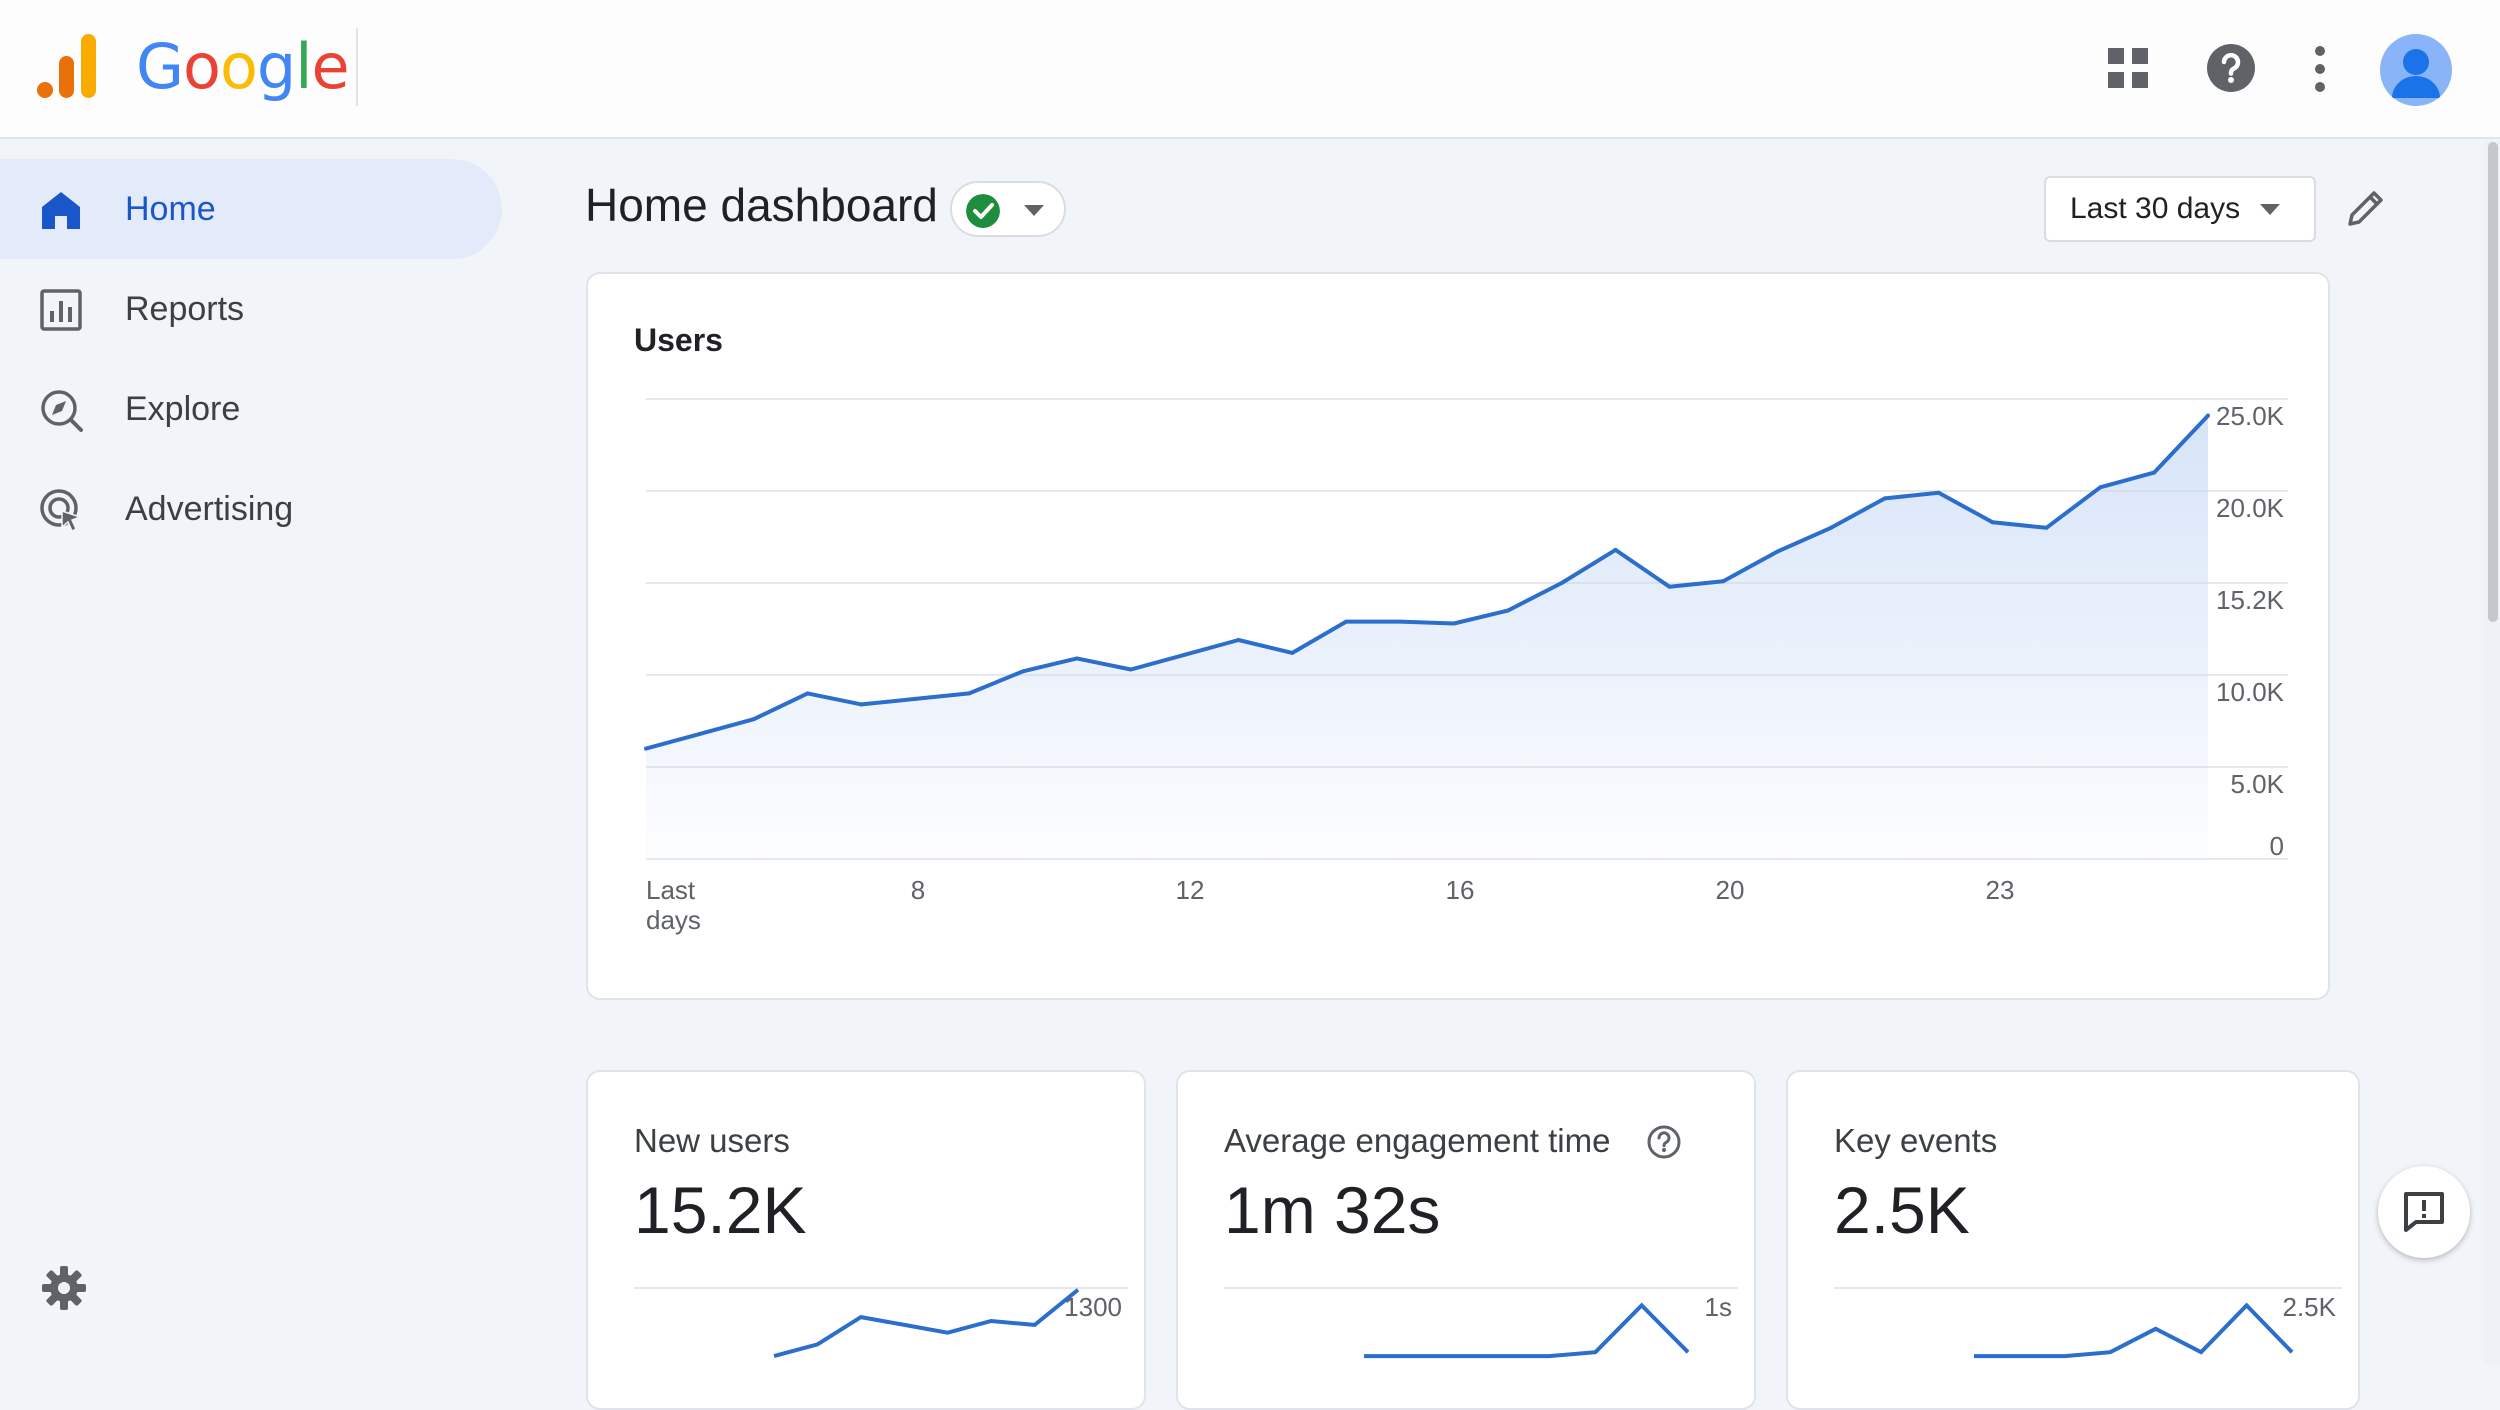  What do you see at coordinates (1008, 209) in the screenshot?
I see `status-dropdown` at bounding box center [1008, 209].